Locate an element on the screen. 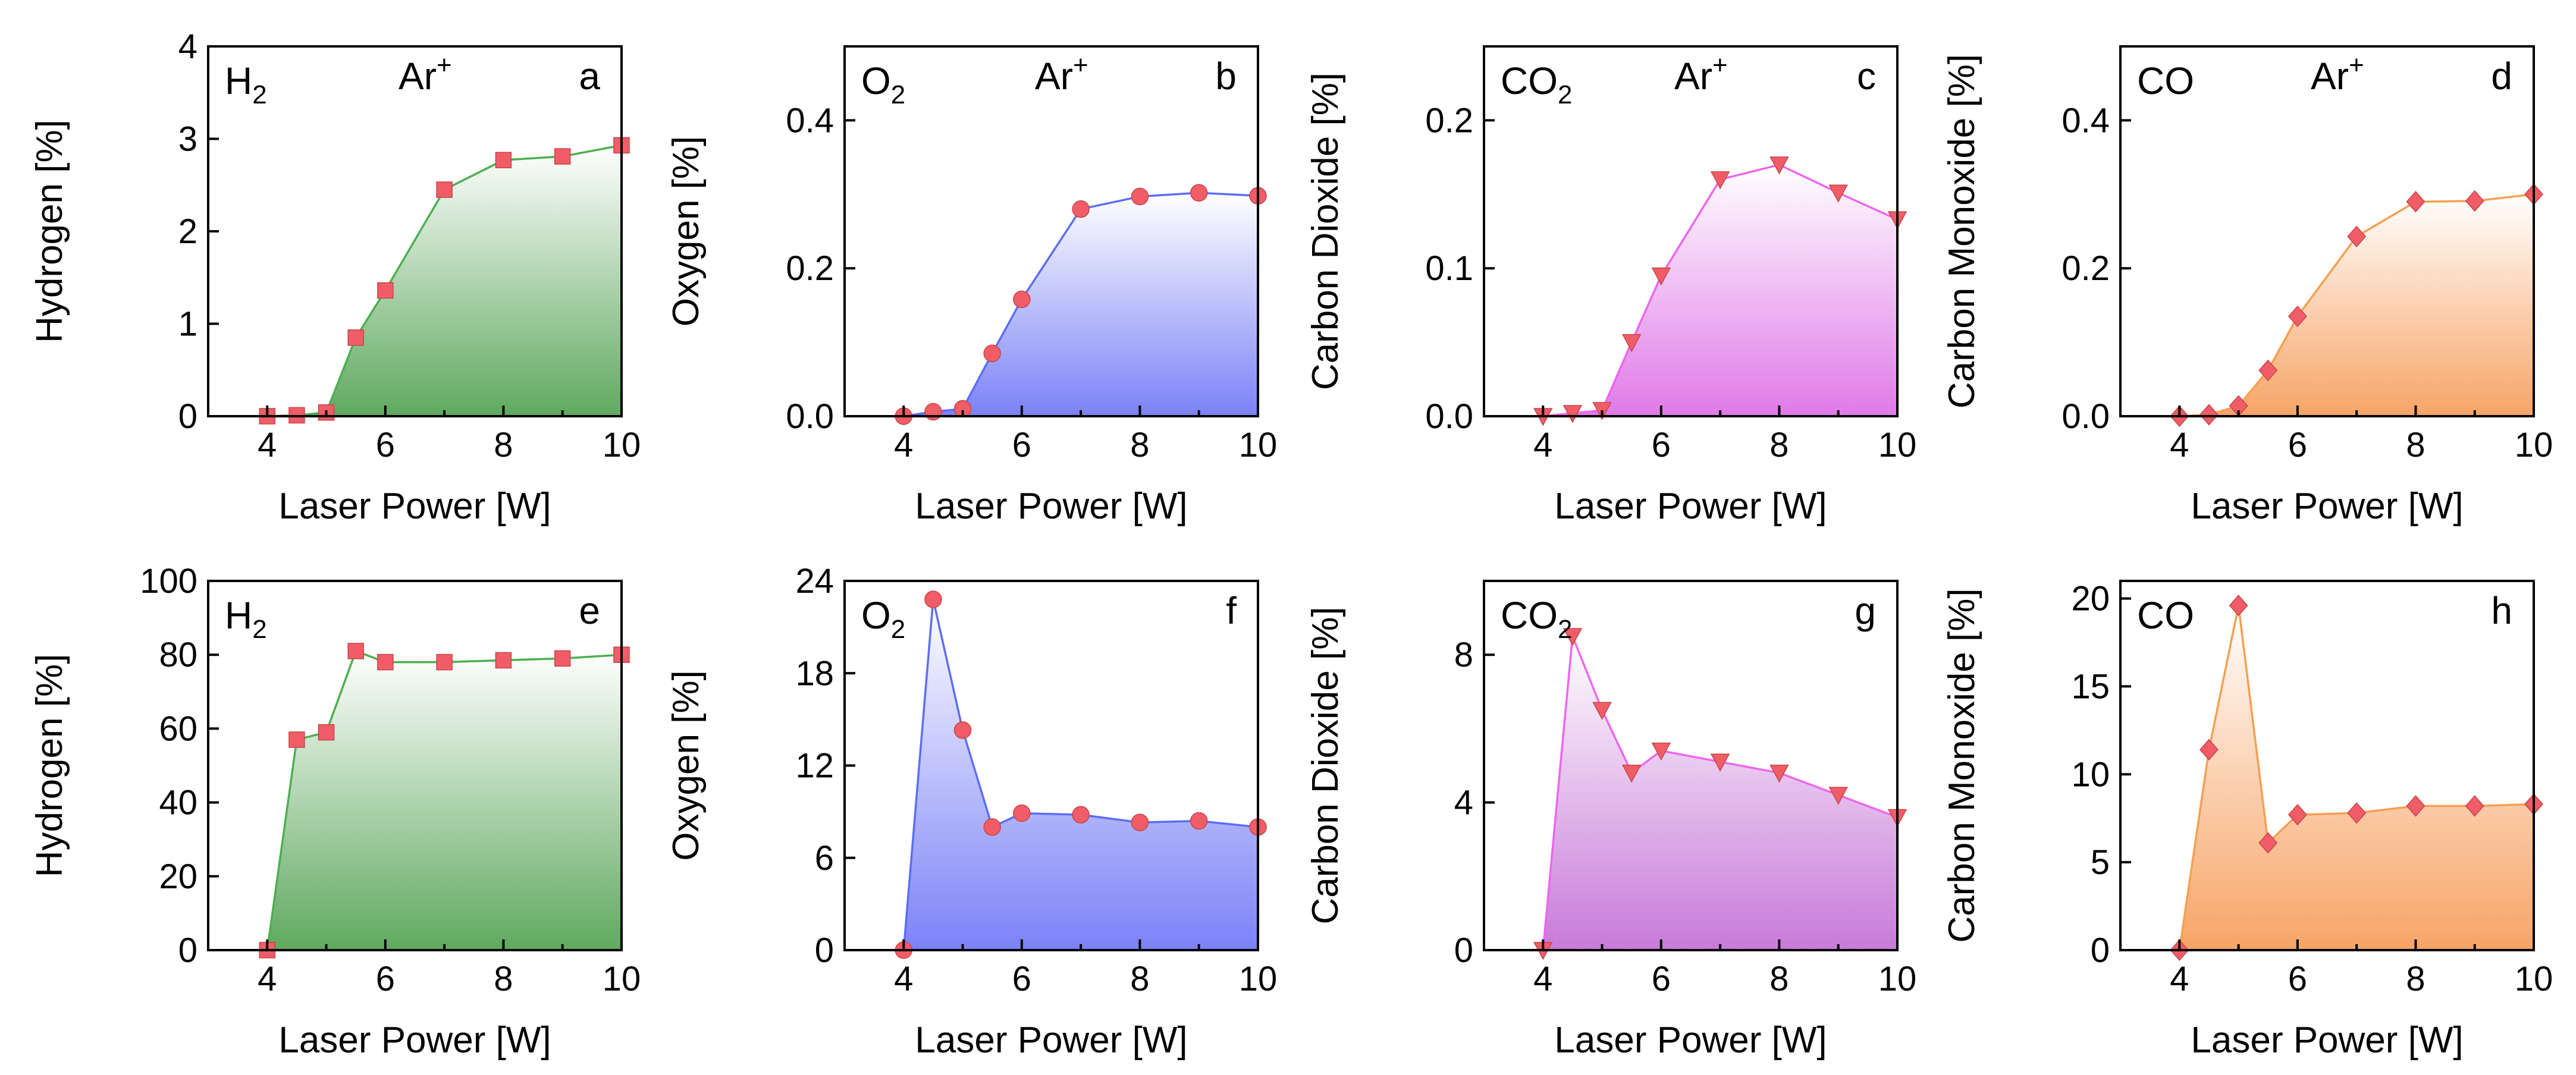 The image size is (2576, 1075). y-tick-label: 2 is located at coordinates (187, 232).